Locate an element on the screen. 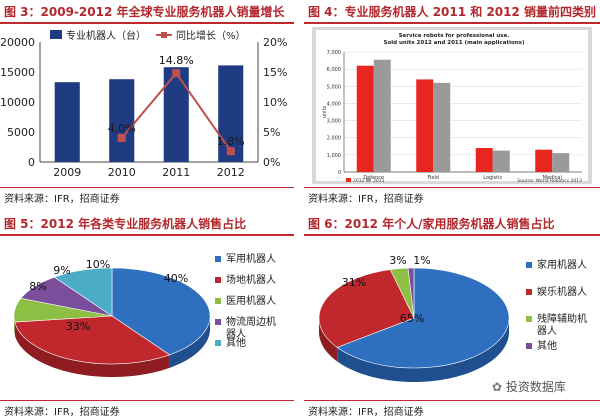 The image size is (600, 418). y-tick-label: 10000 is located at coordinates (17, 102).